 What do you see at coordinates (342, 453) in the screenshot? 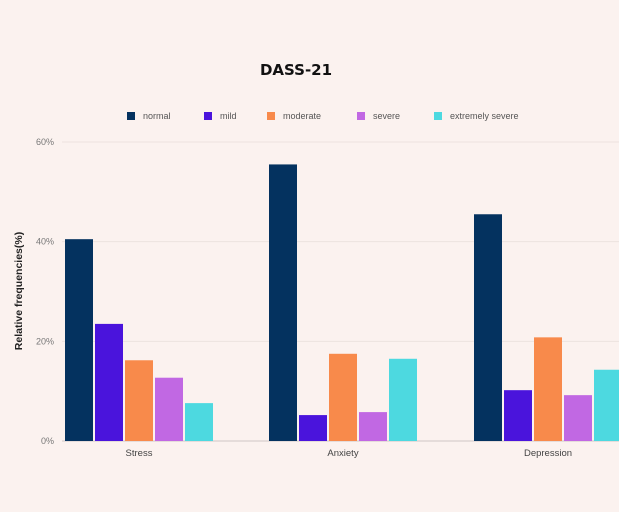
I see `x-category-label: Anxiety` at bounding box center [342, 453].